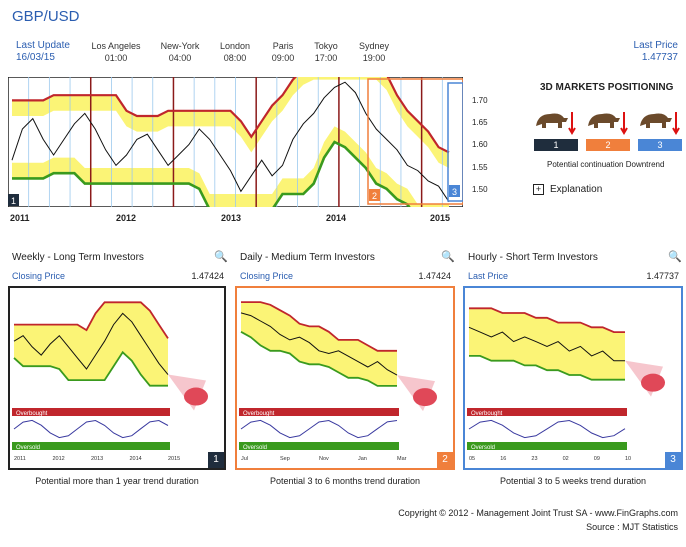 The width and height of the screenshot is (686, 547). What do you see at coordinates (283, 52) in the screenshot?
I see `city-paris: Paris 09:00` at bounding box center [283, 52].